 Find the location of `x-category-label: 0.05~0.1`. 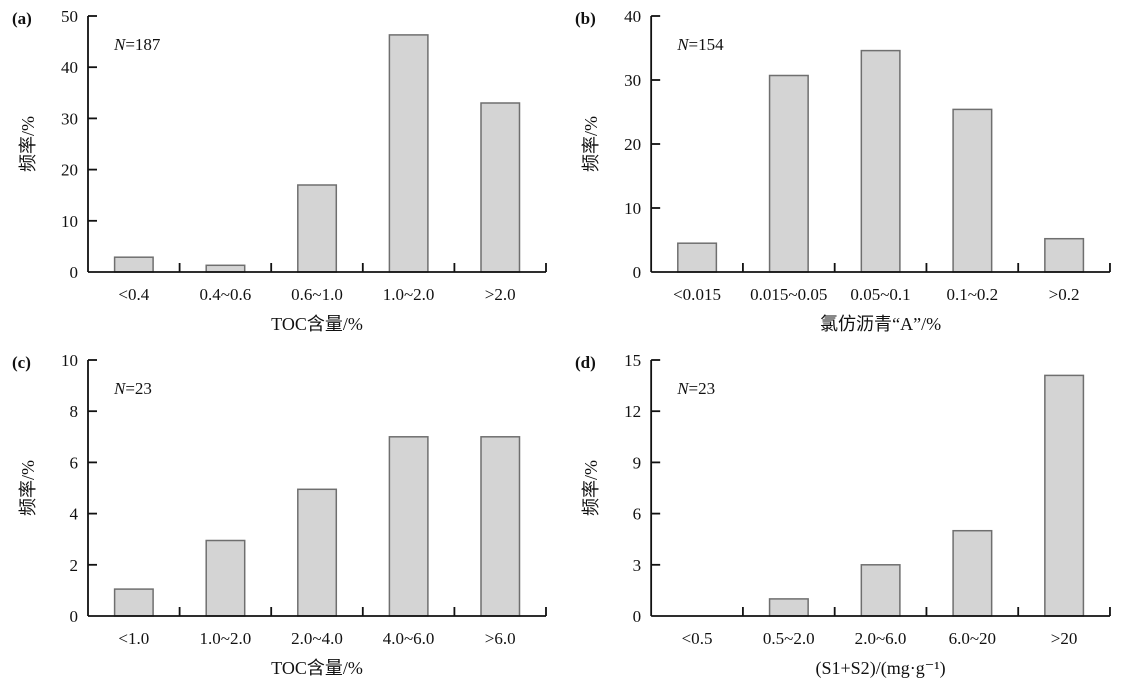

x-category-label: 0.05~0.1 is located at coordinates (880, 294).